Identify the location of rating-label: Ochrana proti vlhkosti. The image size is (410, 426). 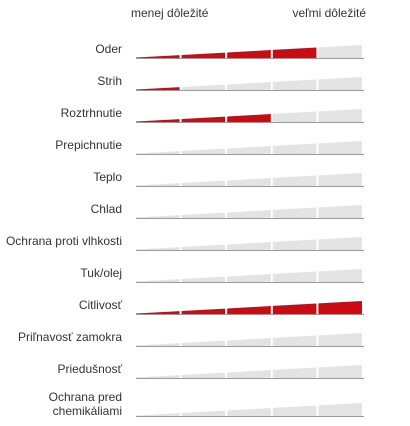
(61, 241).